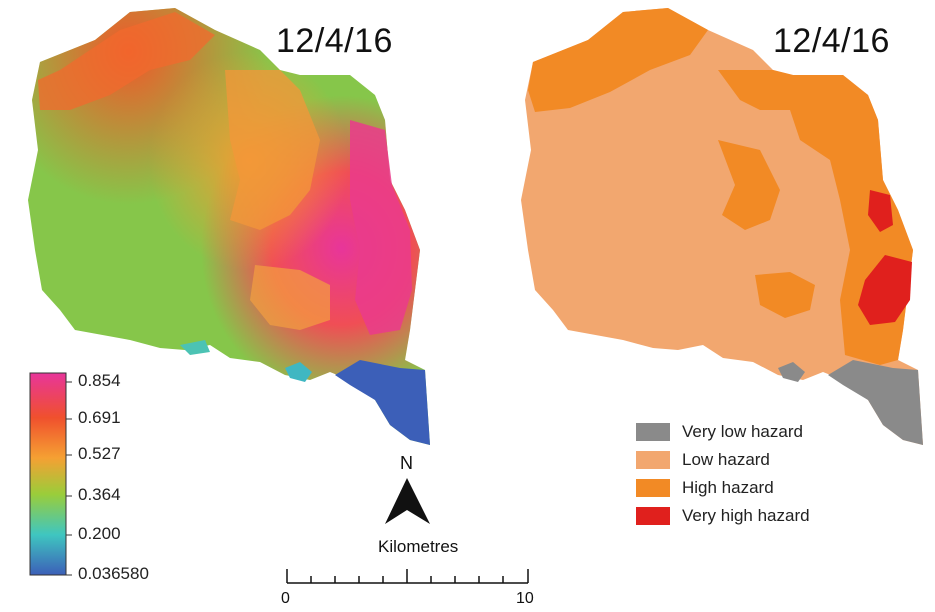  What do you see at coordinates (99, 453) in the screenshot?
I see `colorbar-label-3: 0.527` at bounding box center [99, 453].